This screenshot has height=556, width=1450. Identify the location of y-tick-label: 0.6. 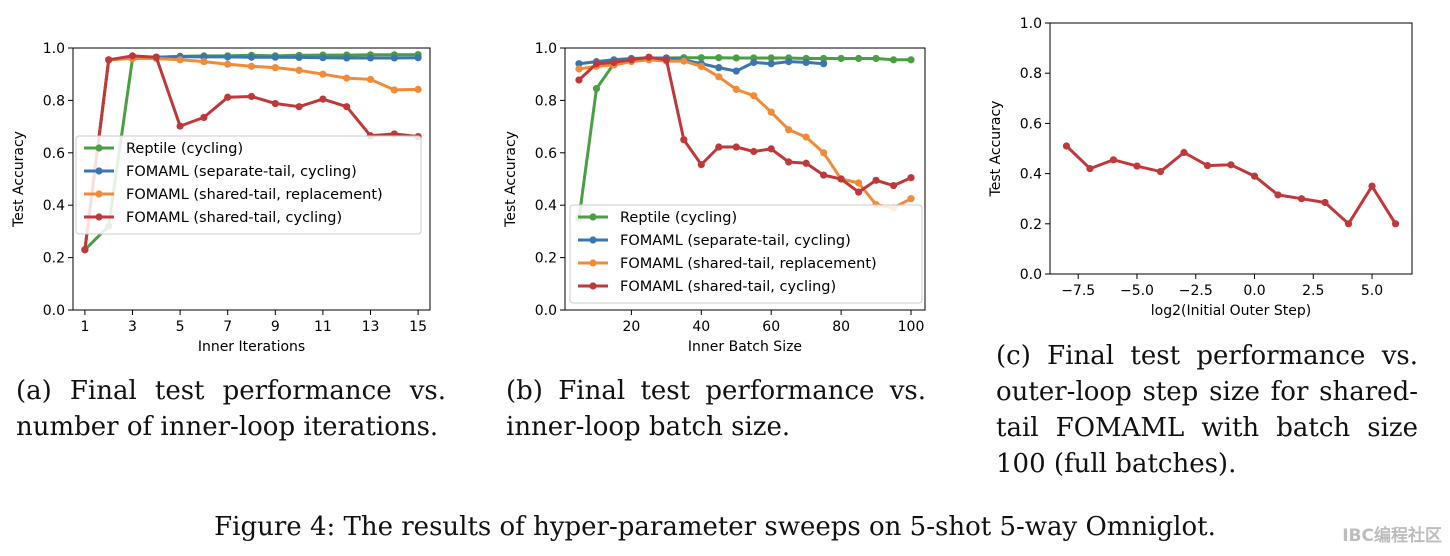
(54, 154).